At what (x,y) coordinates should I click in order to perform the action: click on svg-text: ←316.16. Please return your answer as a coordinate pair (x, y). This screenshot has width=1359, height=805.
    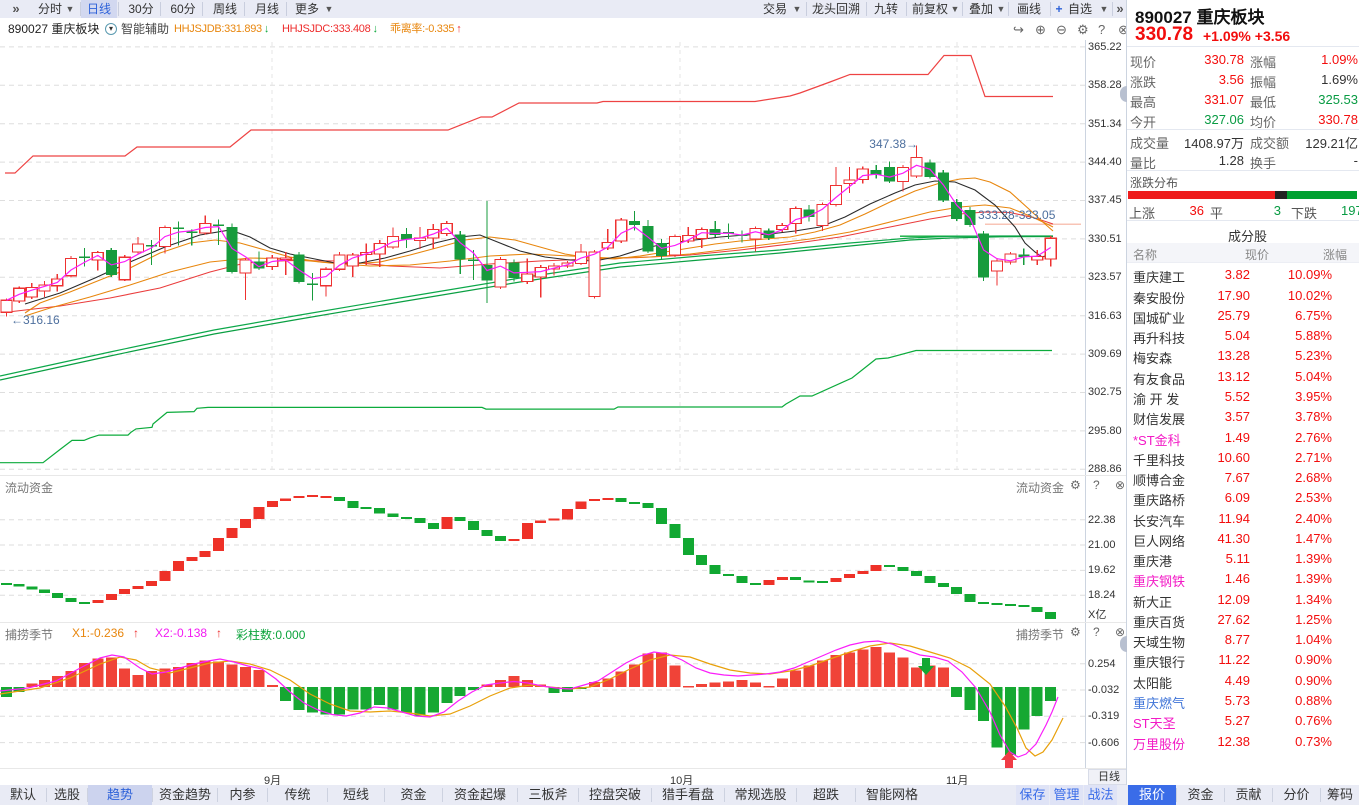
    Looking at the image, I should click on (35, 320).